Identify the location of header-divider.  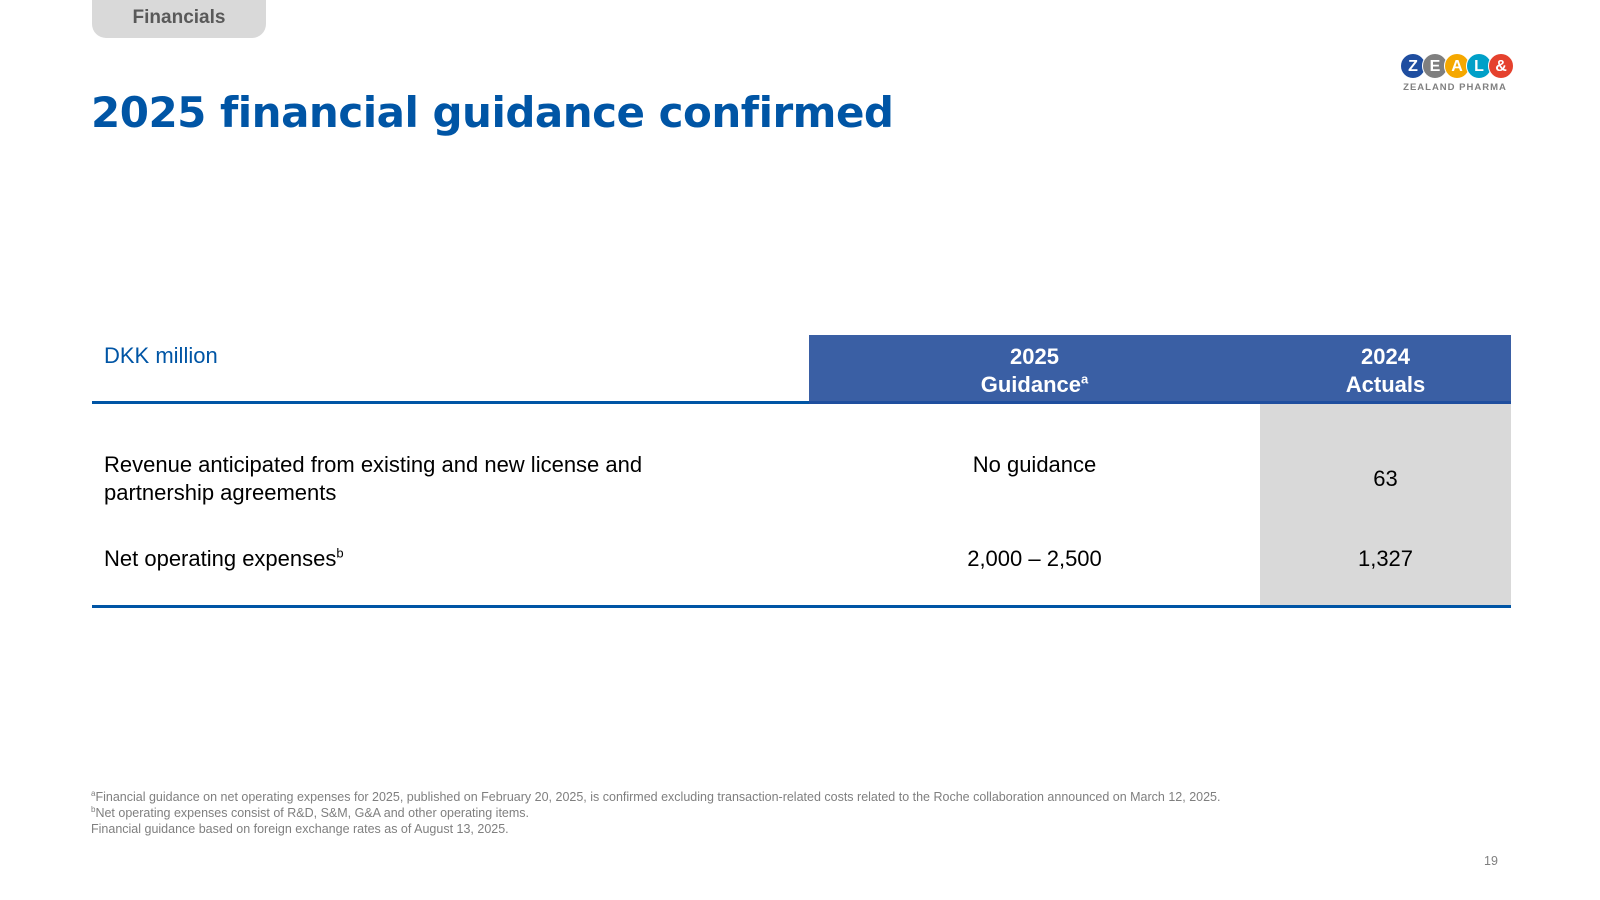
(450, 402).